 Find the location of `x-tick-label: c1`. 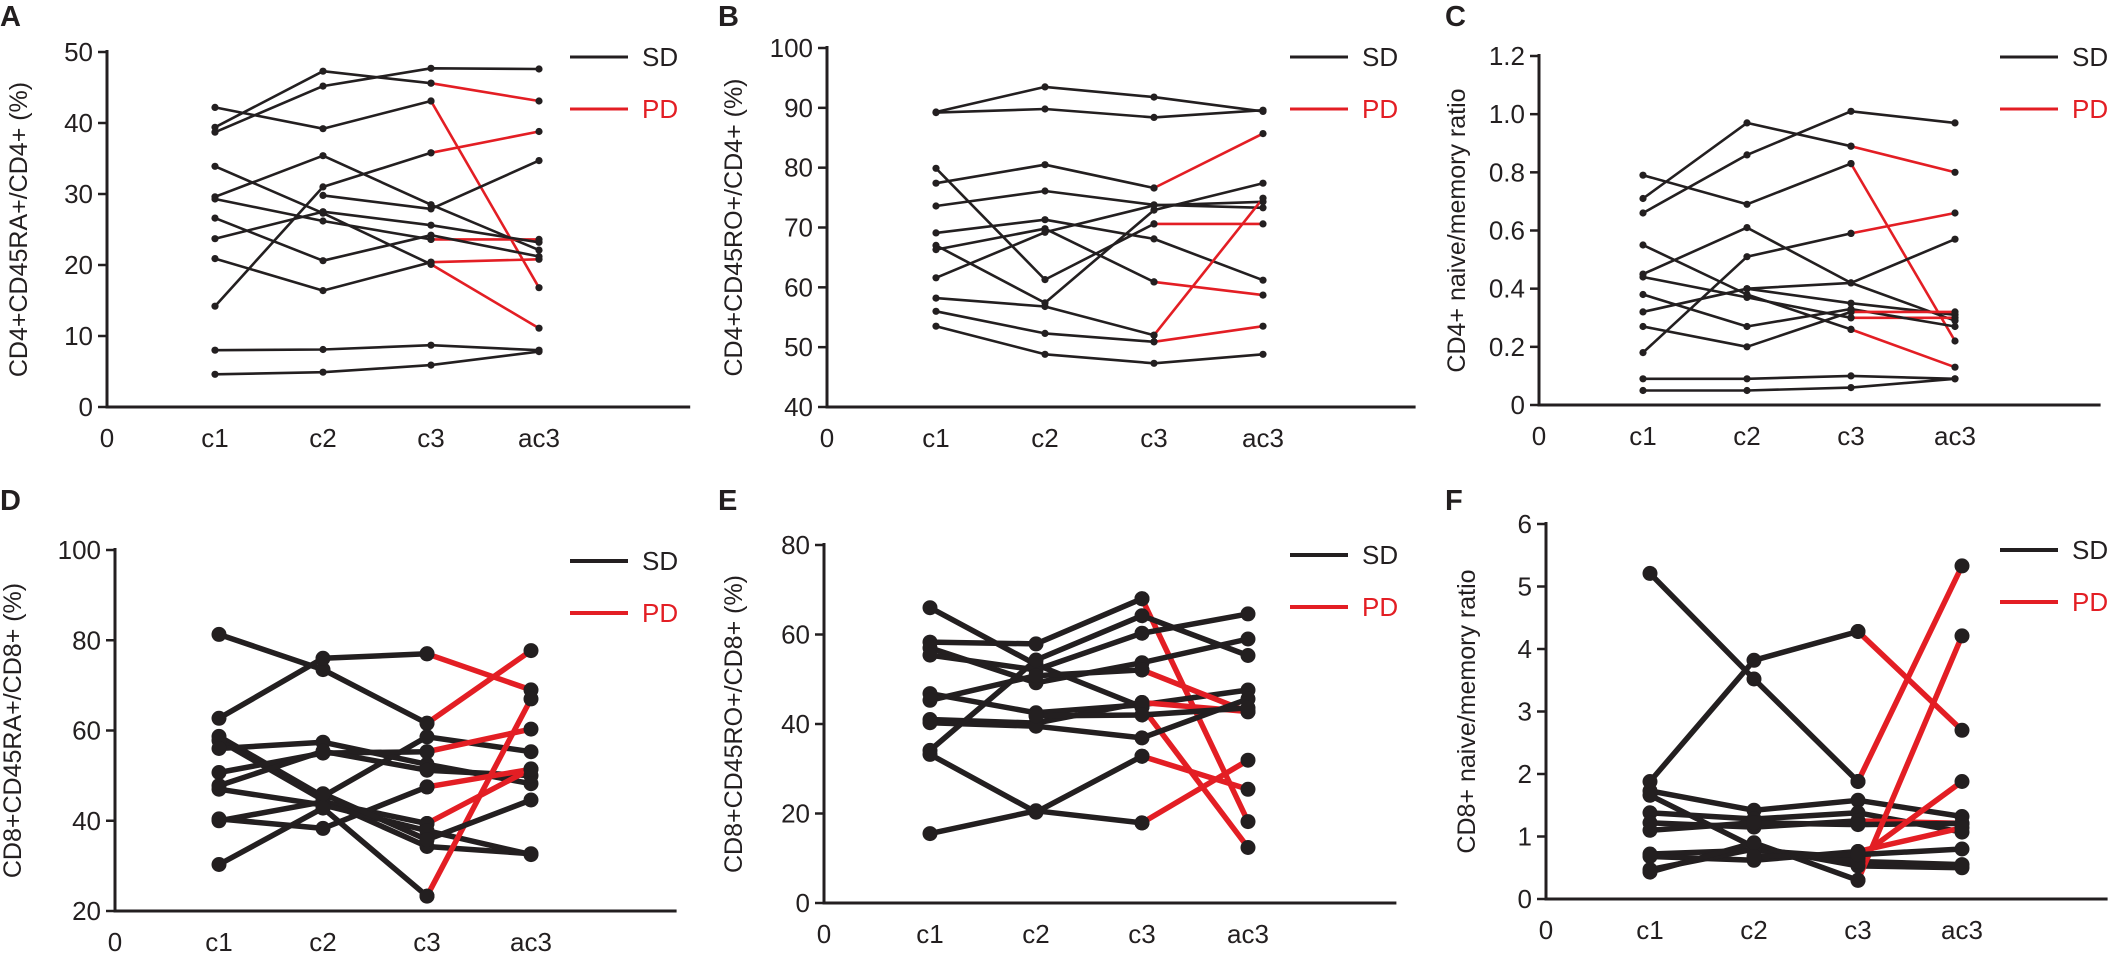

x-tick-label: c1 is located at coordinates (935, 438).